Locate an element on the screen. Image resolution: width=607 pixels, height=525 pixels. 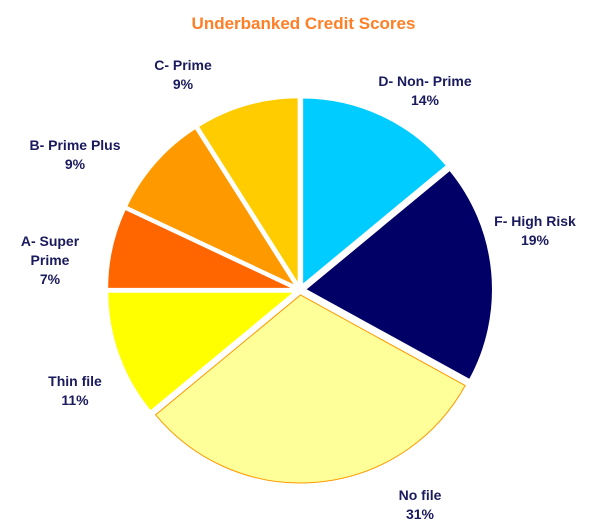
slice-label: A- Super Prime 7% is located at coordinates (50, 260).